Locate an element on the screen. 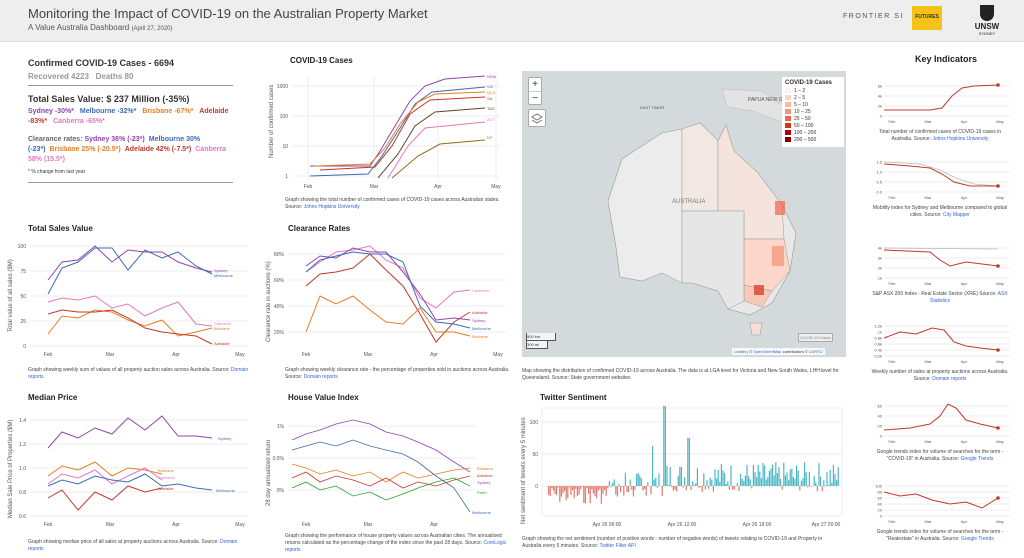 This screenshot has width=1024, height=558. ki-ytick: 0.2k is located at coordinates (878, 356).